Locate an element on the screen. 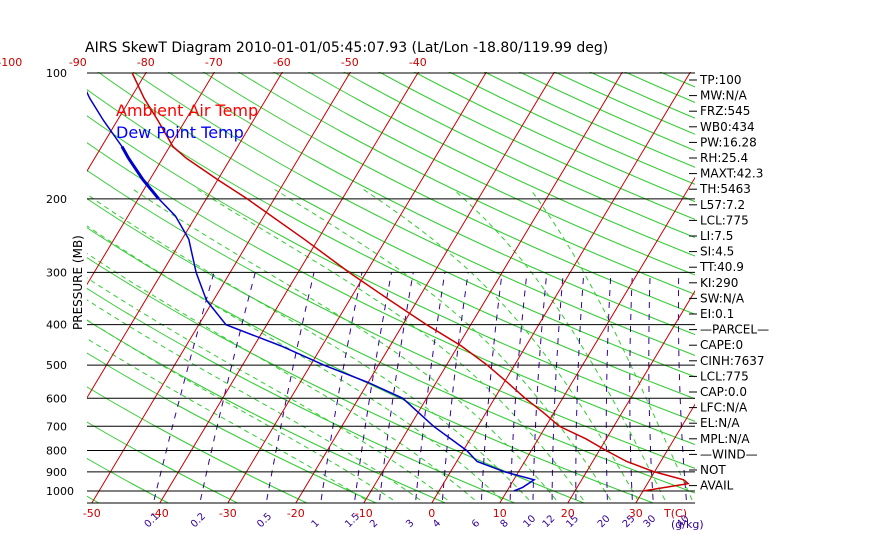 This screenshot has height=560, width=870. top-temp-tick-label: -40 is located at coordinates (418, 62).